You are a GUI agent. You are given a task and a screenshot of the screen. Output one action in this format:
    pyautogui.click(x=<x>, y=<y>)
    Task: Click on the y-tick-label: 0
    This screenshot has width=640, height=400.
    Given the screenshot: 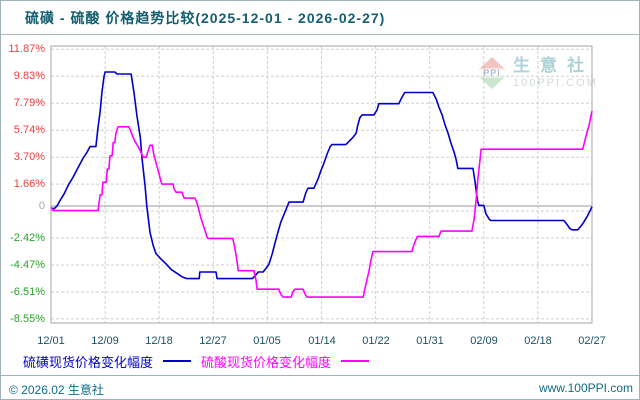 What is the action you would take?
    pyautogui.click(x=41, y=206)
    